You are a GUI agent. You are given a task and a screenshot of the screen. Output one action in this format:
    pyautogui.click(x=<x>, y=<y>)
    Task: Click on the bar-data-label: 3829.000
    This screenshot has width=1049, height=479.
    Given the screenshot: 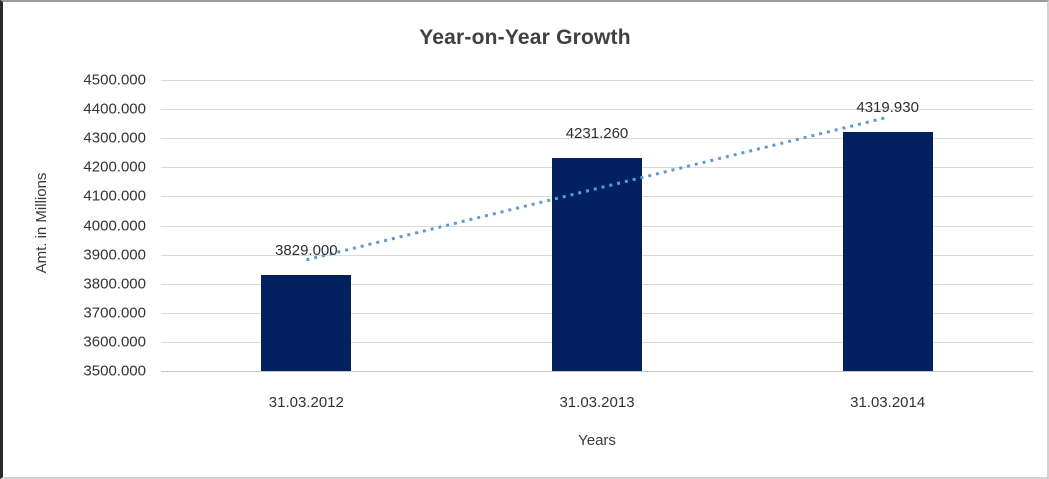 What is the action you would take?
    pyautogui.click(x=306, y=251)
    